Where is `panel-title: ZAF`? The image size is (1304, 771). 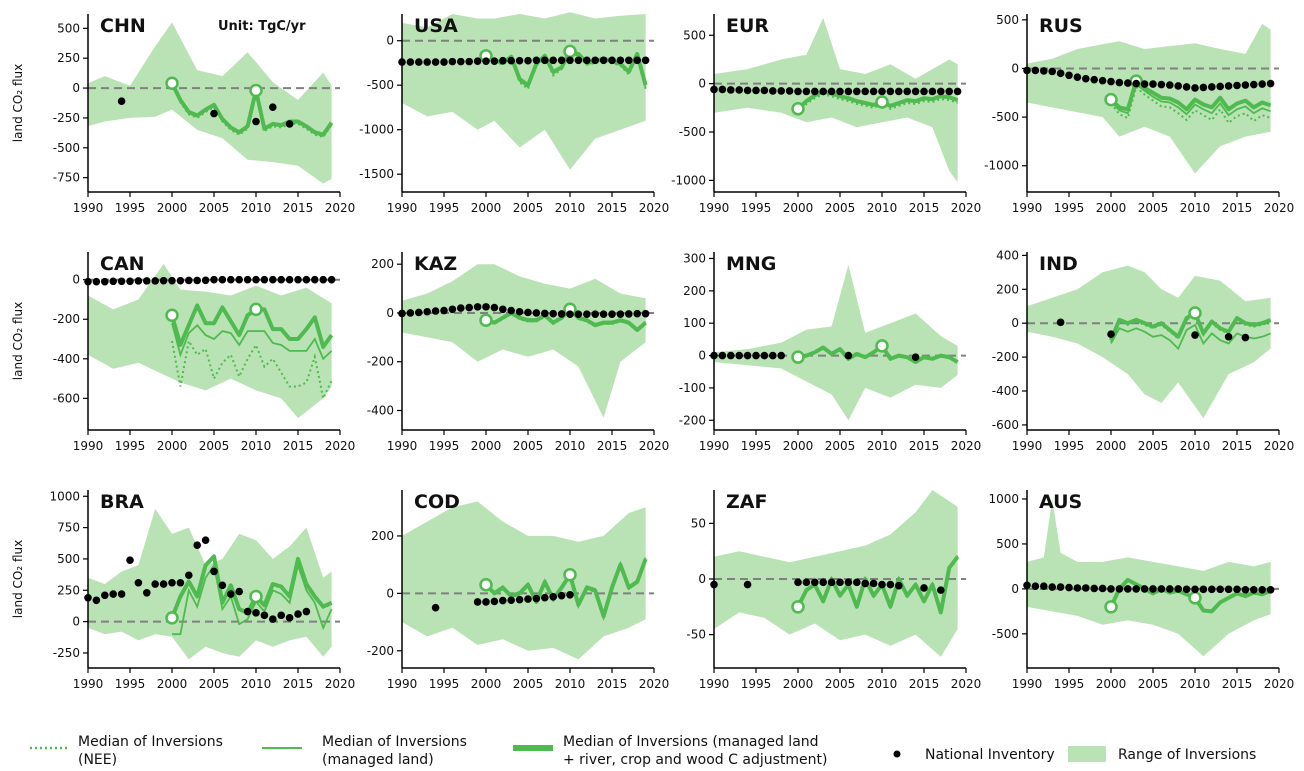 panel-title: ZAF is located at coordinates (746, 502).